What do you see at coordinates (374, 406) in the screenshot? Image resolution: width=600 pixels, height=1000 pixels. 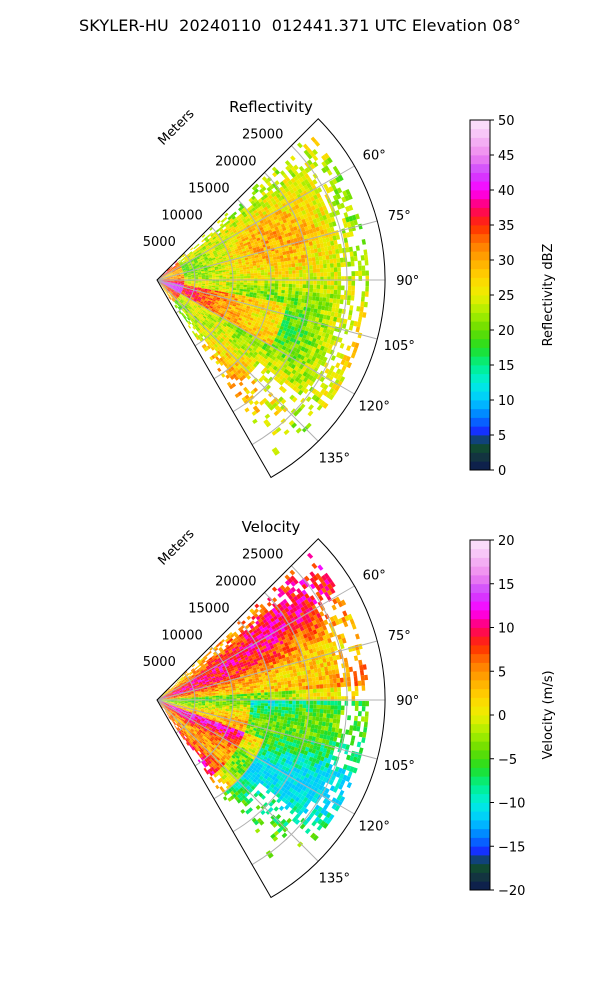 I see `azimuth-tick-label: 120°` at bounding box center [374, 406].